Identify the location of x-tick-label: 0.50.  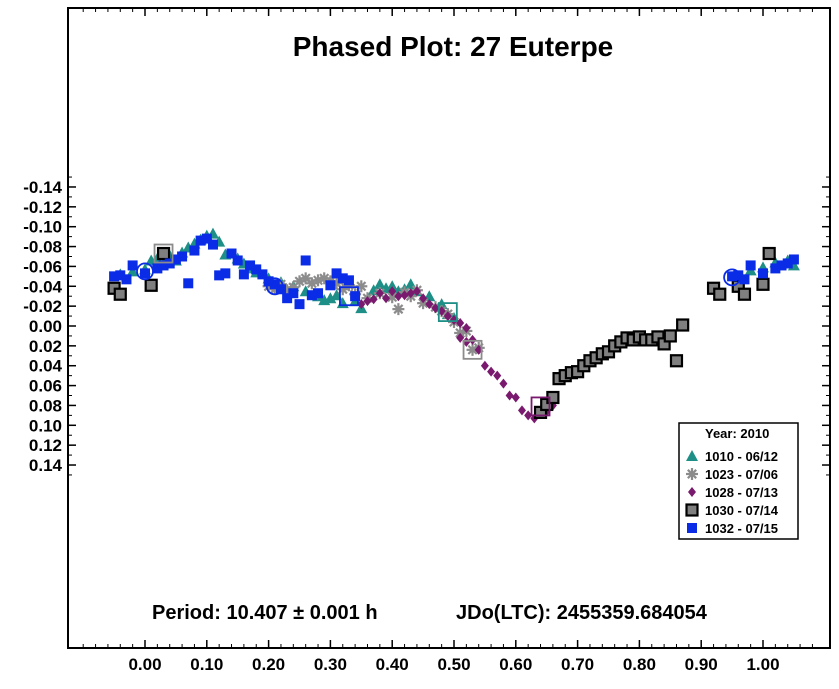
(453, 664).